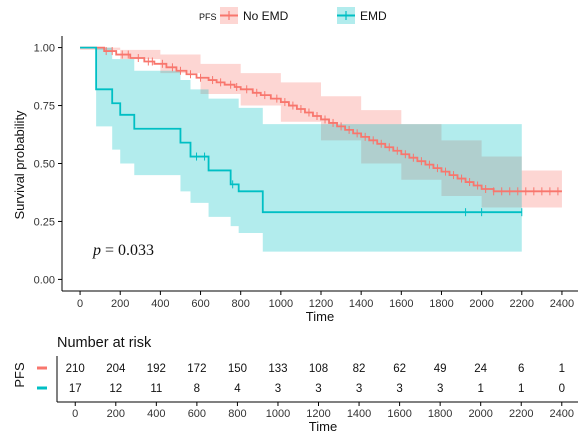  I want to click on risk-x-tick-label: 600, so click(197, 414).